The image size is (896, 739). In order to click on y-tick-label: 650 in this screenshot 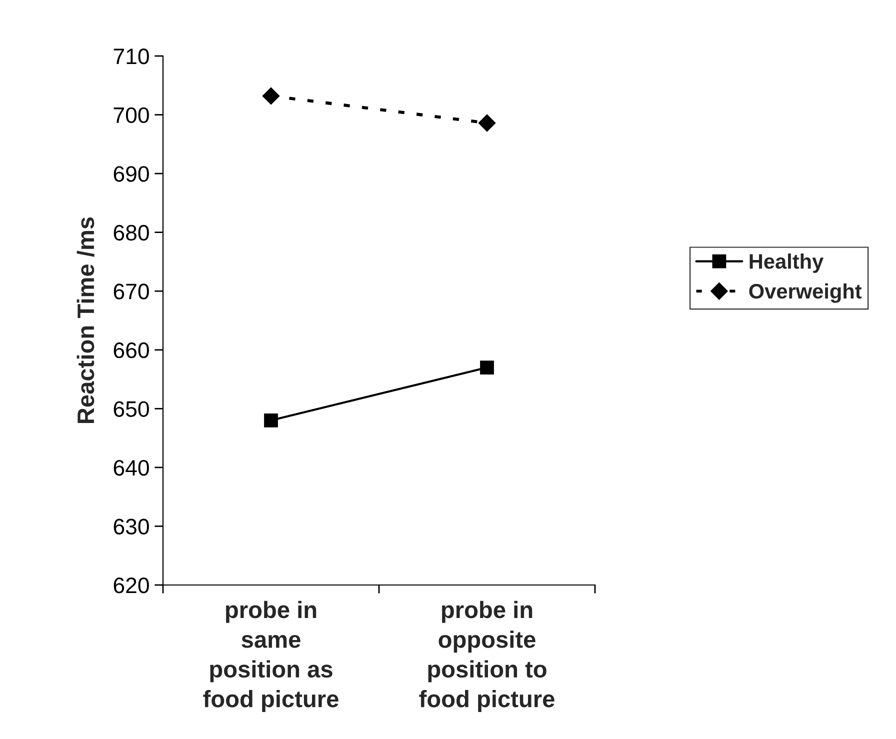, I will do `click(131, 409)`.